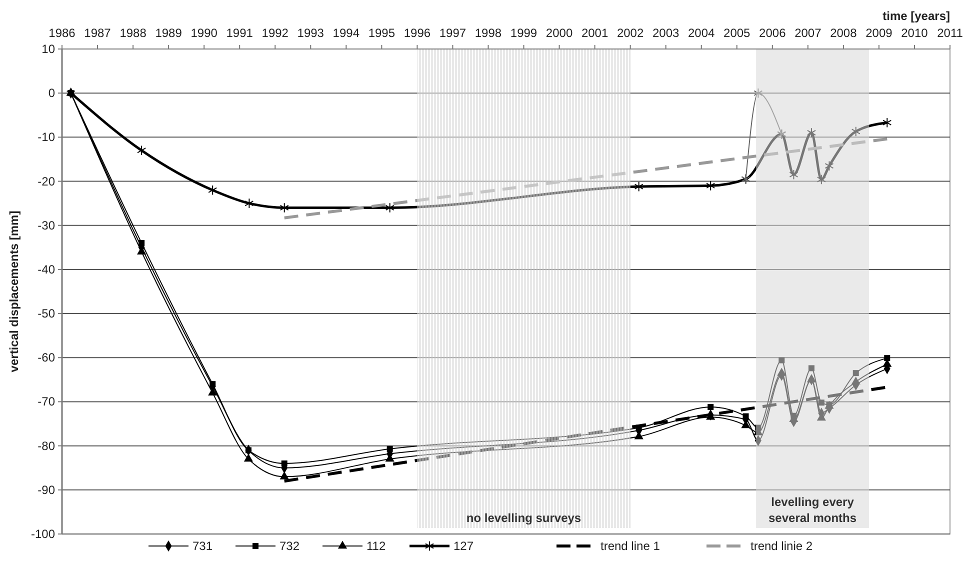  What do you see at coordinates (43, 534) in the screenshot?
I see `y-tick-label: -100` at bounding box center [43, 534].